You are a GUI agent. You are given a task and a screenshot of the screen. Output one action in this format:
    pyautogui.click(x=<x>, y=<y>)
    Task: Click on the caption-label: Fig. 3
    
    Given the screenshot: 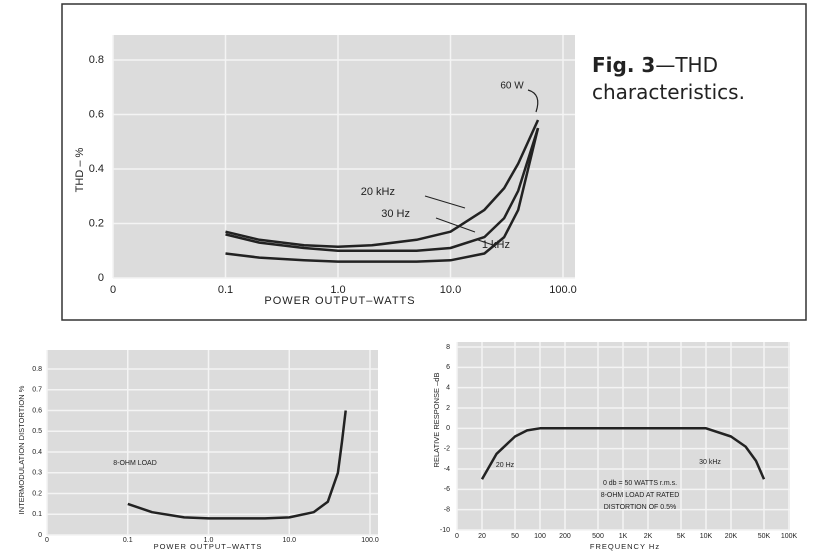 What is the action you would take?
    pyautogui.click(x=624, y=65)
    